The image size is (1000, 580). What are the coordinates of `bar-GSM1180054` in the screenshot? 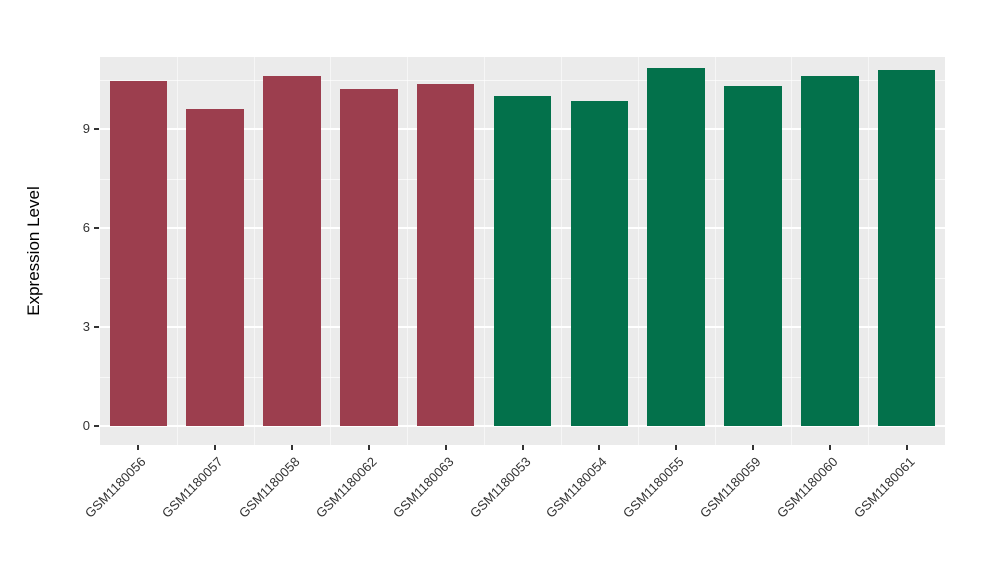 It's located at (599, 263).